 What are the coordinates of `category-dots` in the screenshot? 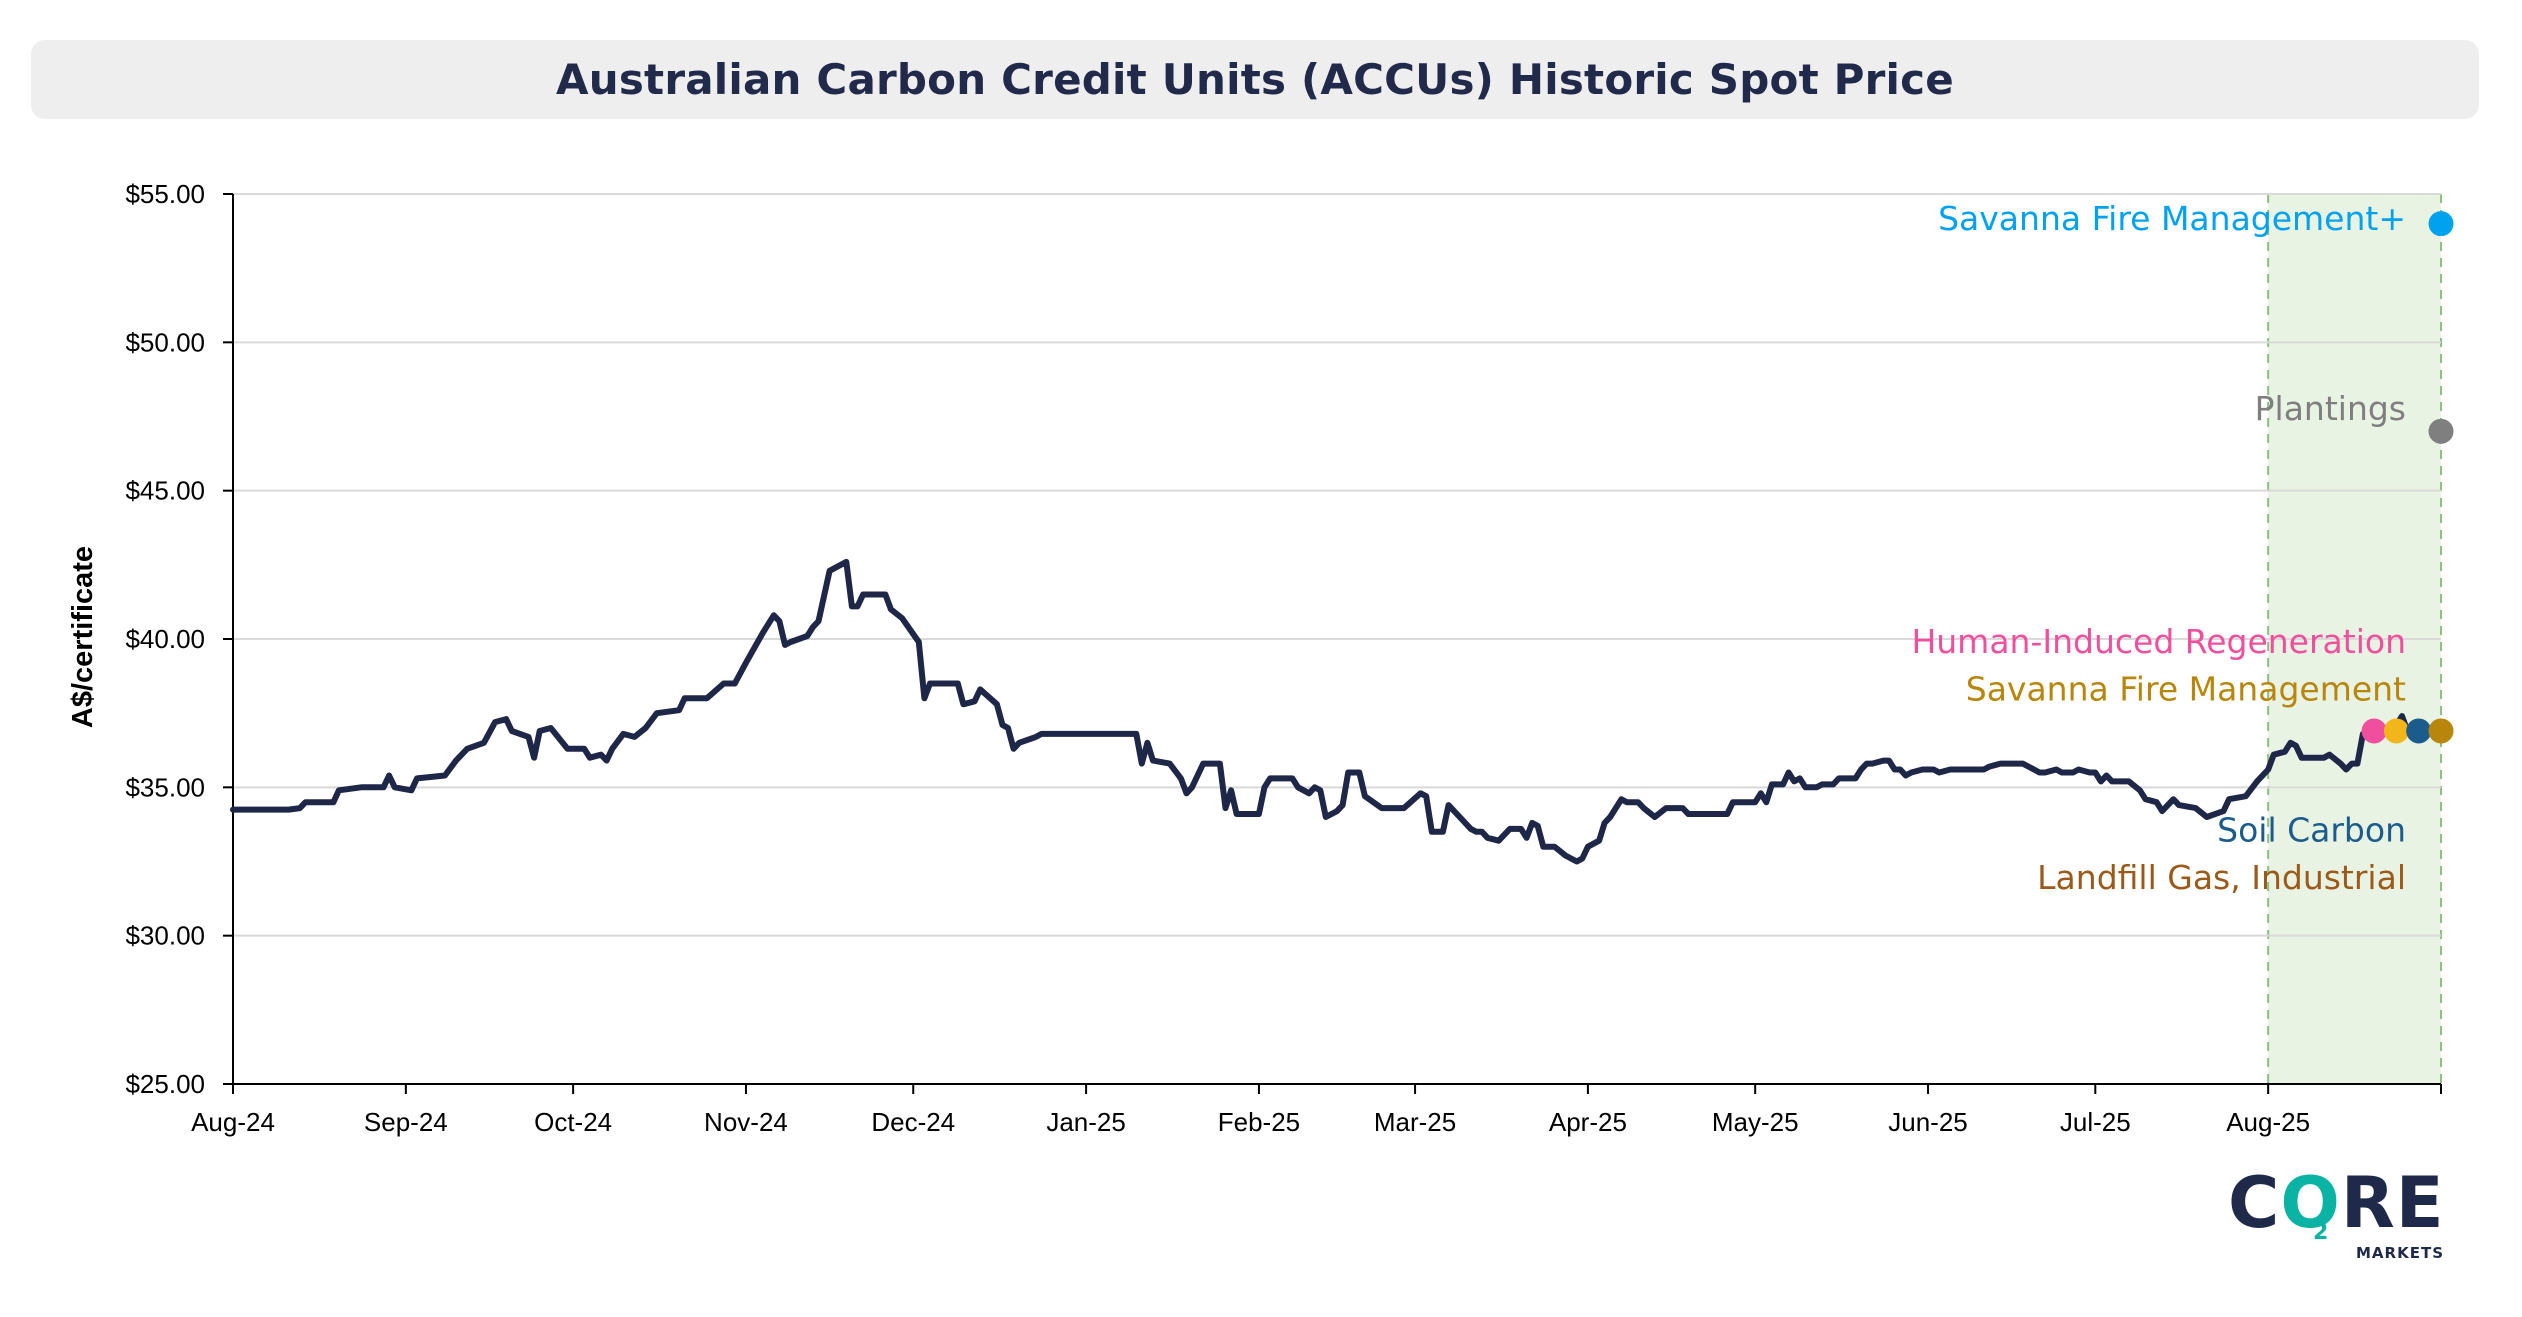 It's located at (2407, 477).